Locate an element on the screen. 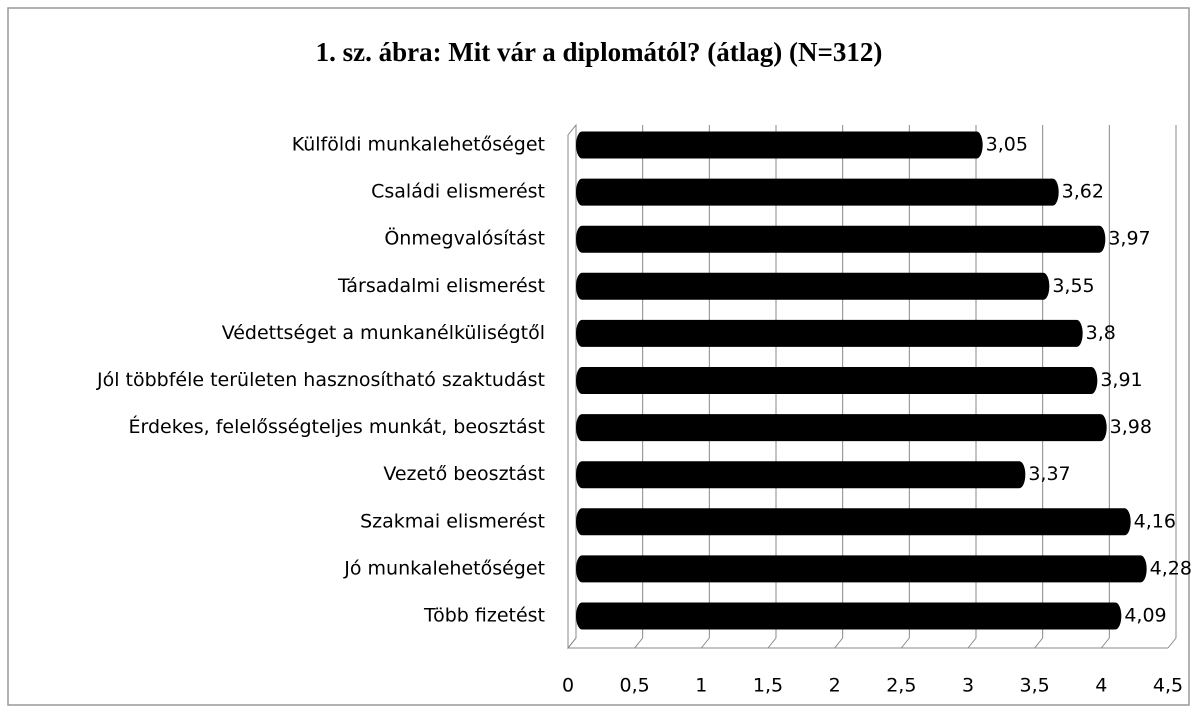 This screenshot has width=1198, height=713. value-label: 4,16 is located at coordinates (1155, 521).